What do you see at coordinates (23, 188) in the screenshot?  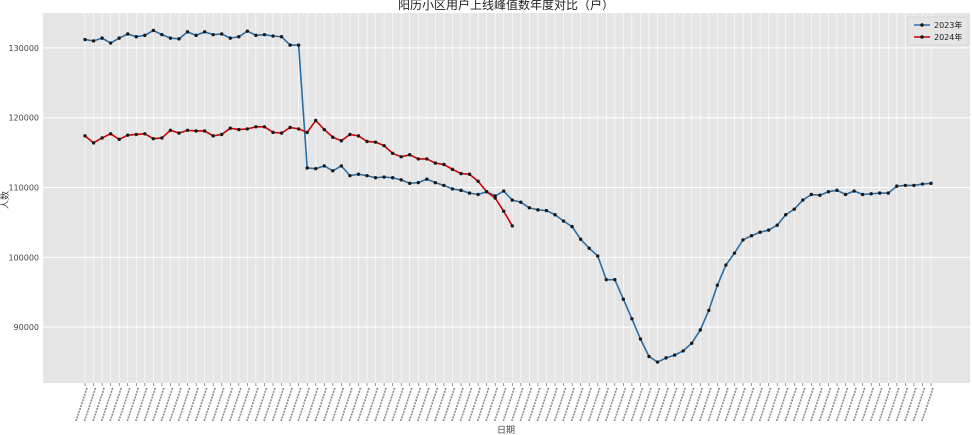 I see `y-tick-label: 110000` at bounding box center [23, 188].